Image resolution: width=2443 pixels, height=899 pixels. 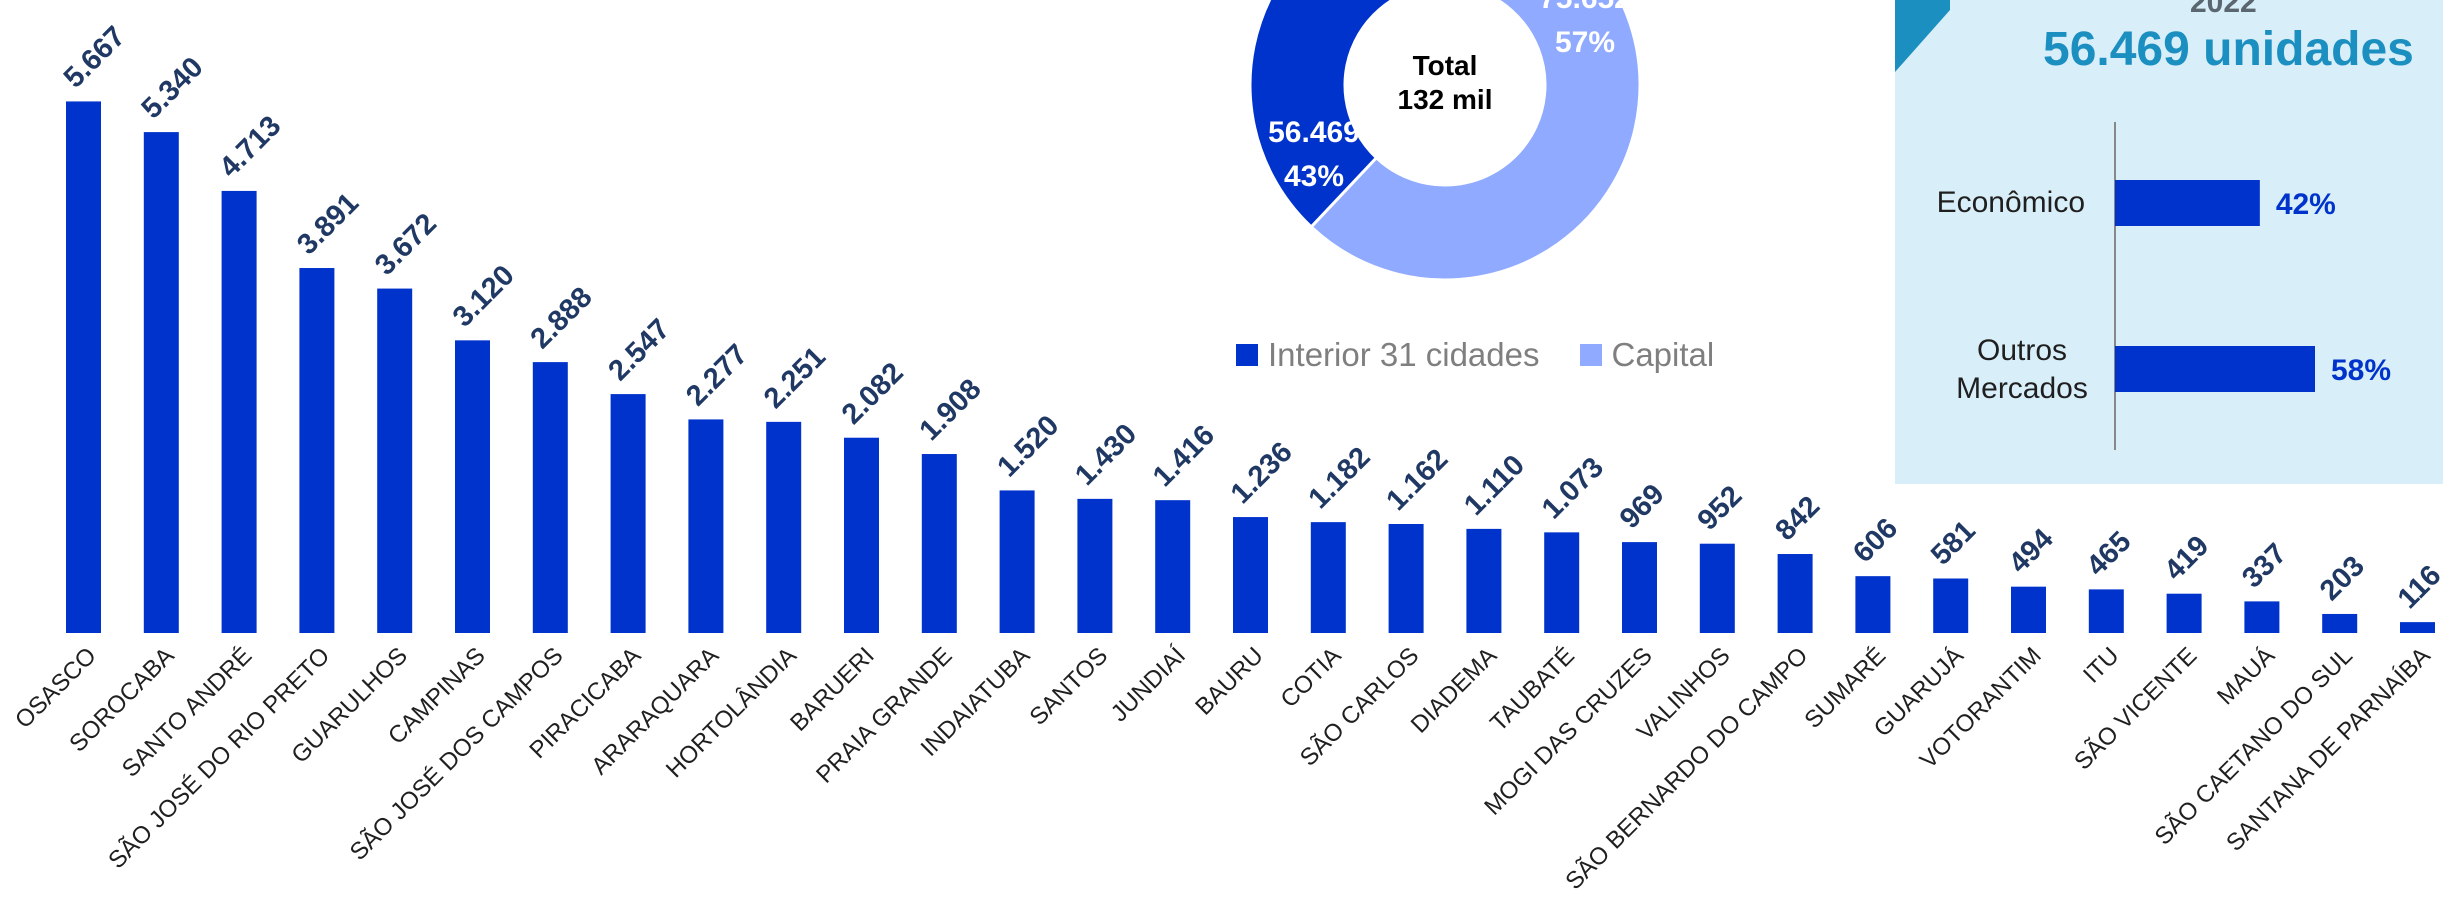 What do you see at coordinates (1590, 355) in the screenshot?
I see `legend-swatch-capital` at bounding box center [1590, 355].